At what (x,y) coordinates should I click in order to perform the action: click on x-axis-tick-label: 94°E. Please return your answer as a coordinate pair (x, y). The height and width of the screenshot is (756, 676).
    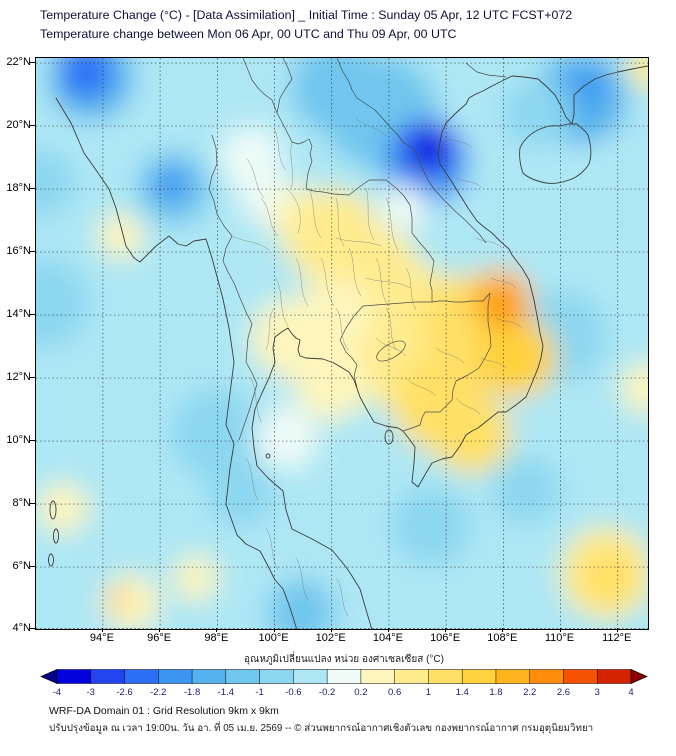
    Looking at the image, I should click on (101, 638).